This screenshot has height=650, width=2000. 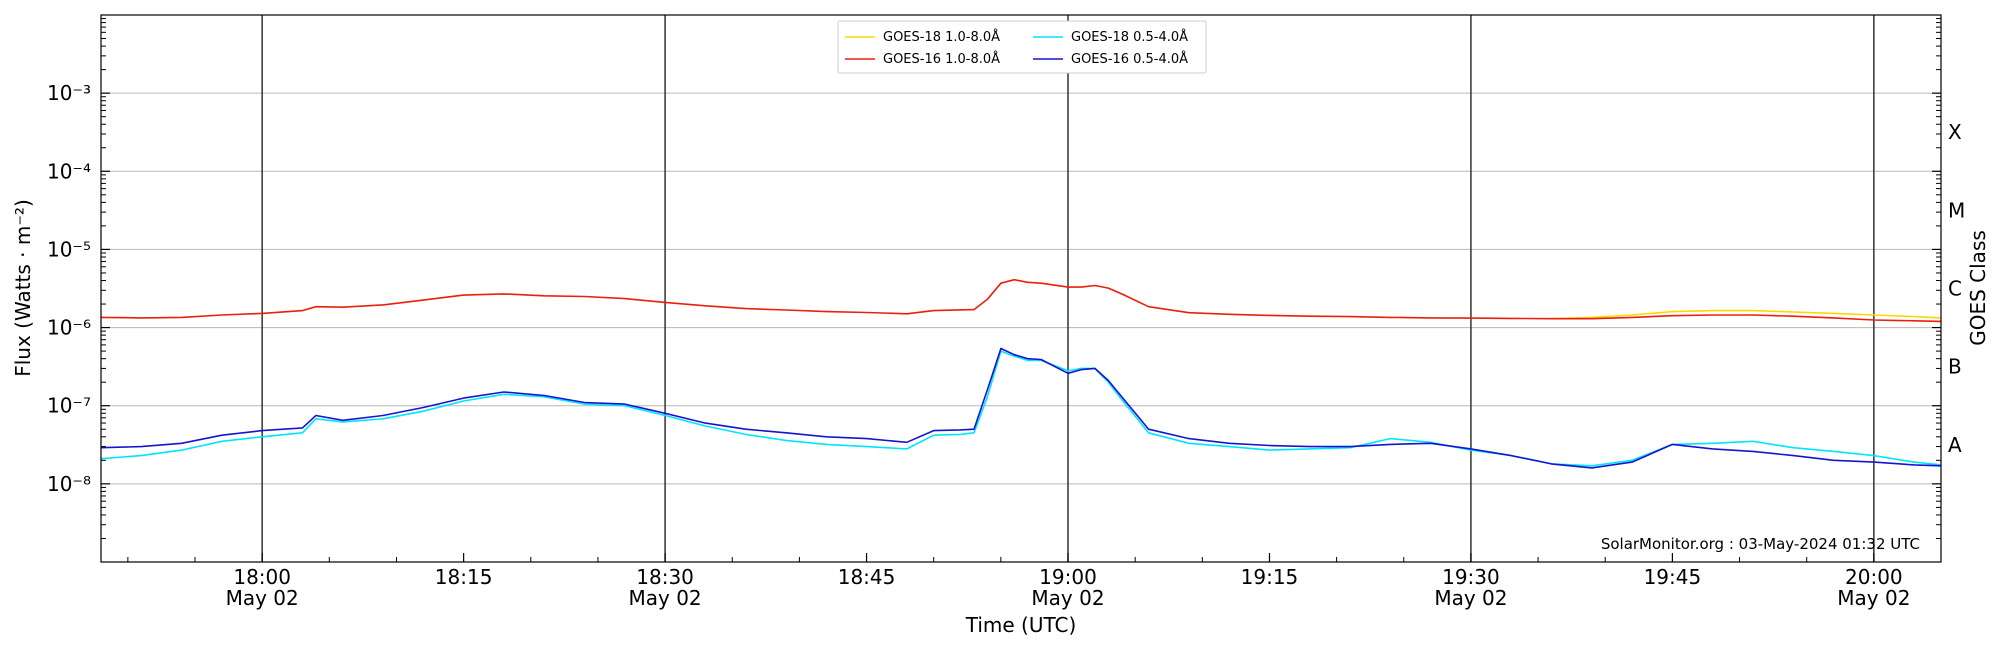 I want to click on x-axis-title: Time (UTC), so click(x=1021, y=625).